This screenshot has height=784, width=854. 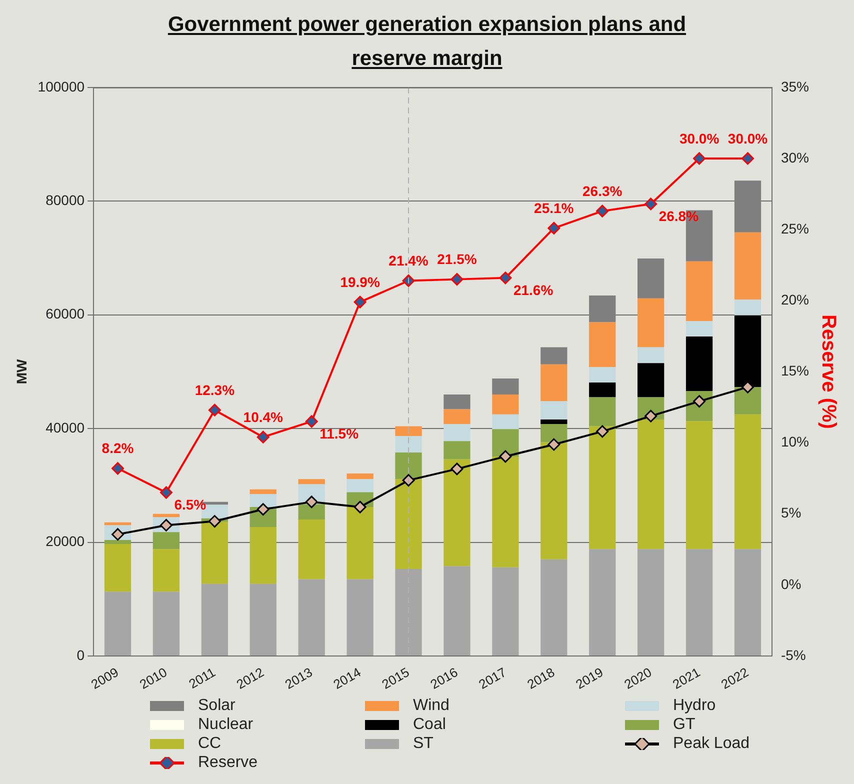 I want to click on y2-axis-title: Reserve (%), so click(x=828, y=371).